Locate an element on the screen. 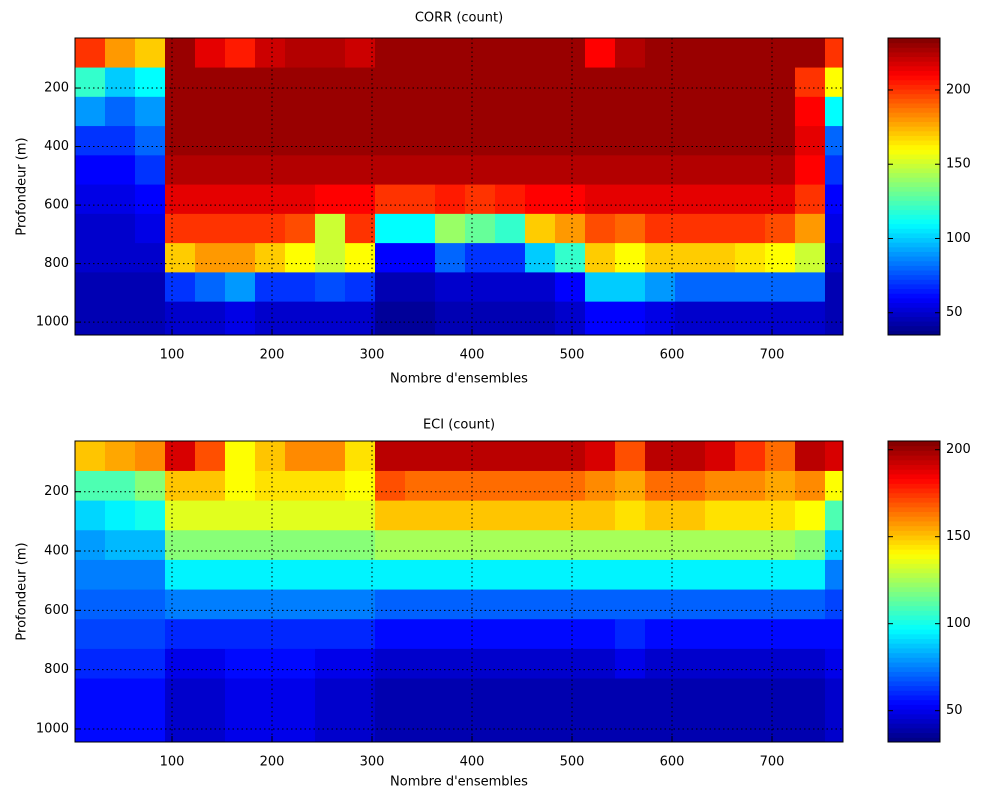 The width and height of the screenshot is (1006, 794). x-tick-label: 300 is located at coordinates (372, 762).